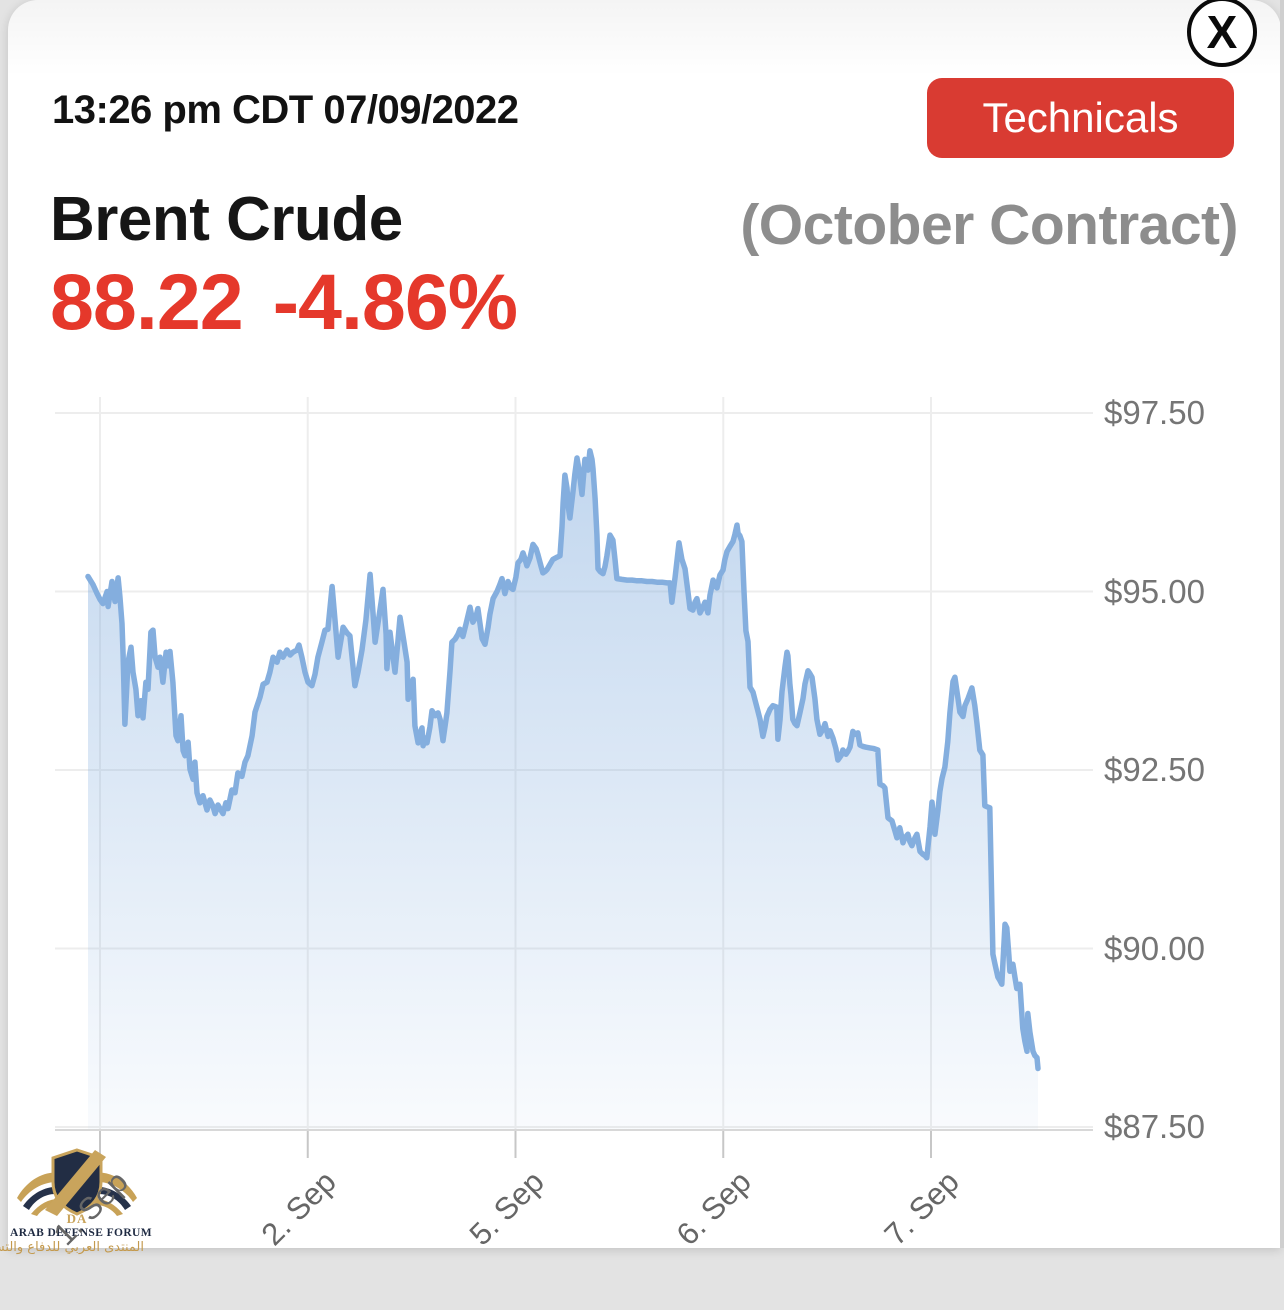 The image size is (1284, 1310). Describe the element at coordinates (77, 1187) in the screenshot. I see `forum-logo-icon: DA` at that location.